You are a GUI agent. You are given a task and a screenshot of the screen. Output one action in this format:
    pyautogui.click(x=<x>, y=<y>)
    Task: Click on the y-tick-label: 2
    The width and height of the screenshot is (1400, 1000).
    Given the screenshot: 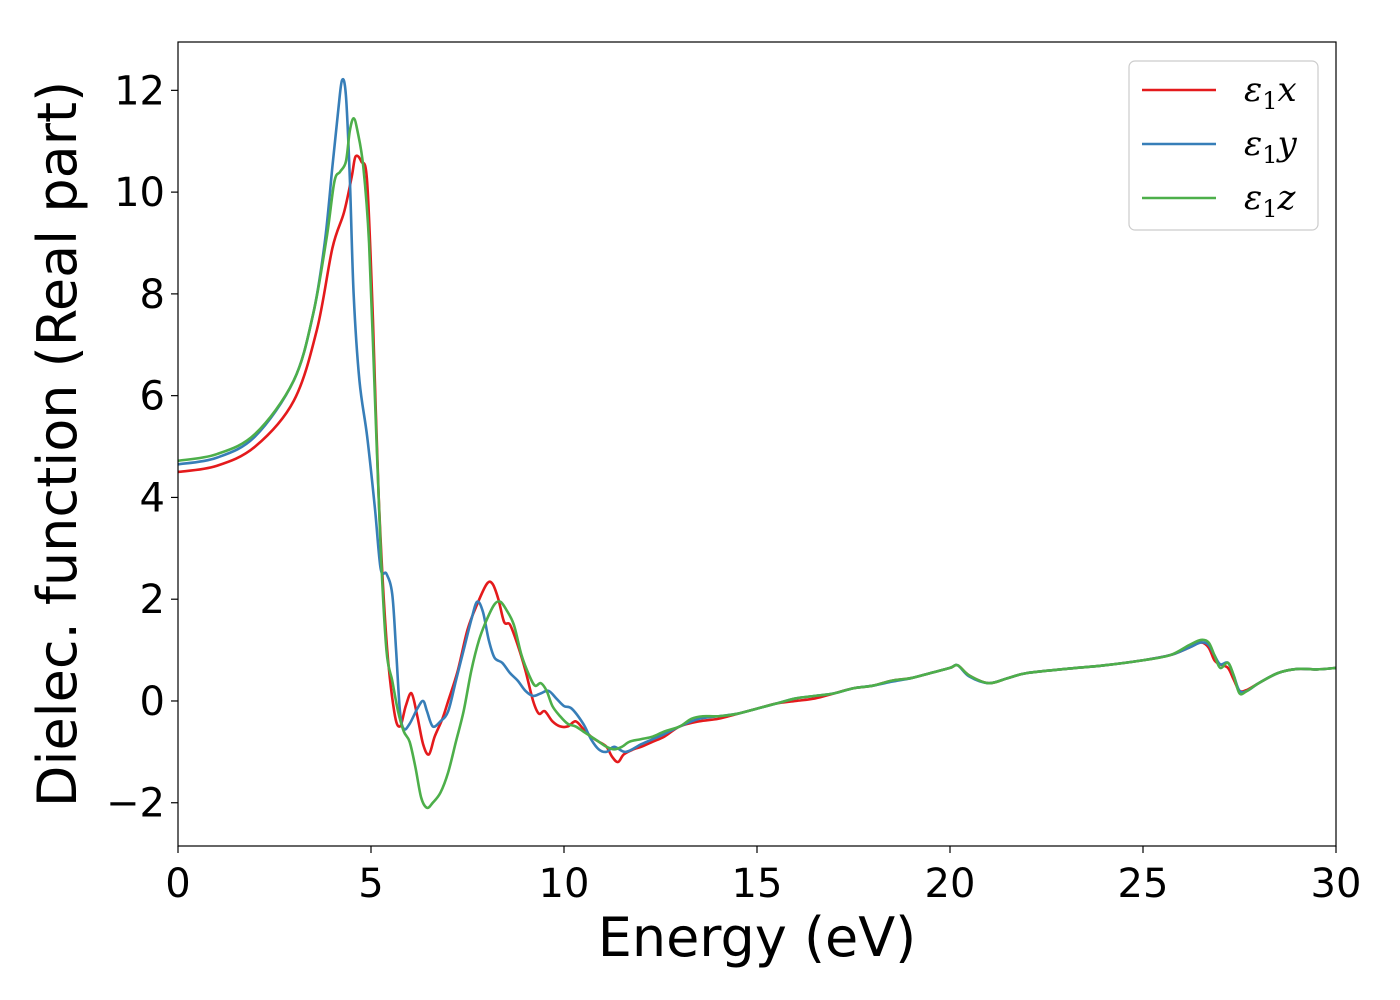 What is the action you would take?
    pyautogui.click(x=152, y=600)
    